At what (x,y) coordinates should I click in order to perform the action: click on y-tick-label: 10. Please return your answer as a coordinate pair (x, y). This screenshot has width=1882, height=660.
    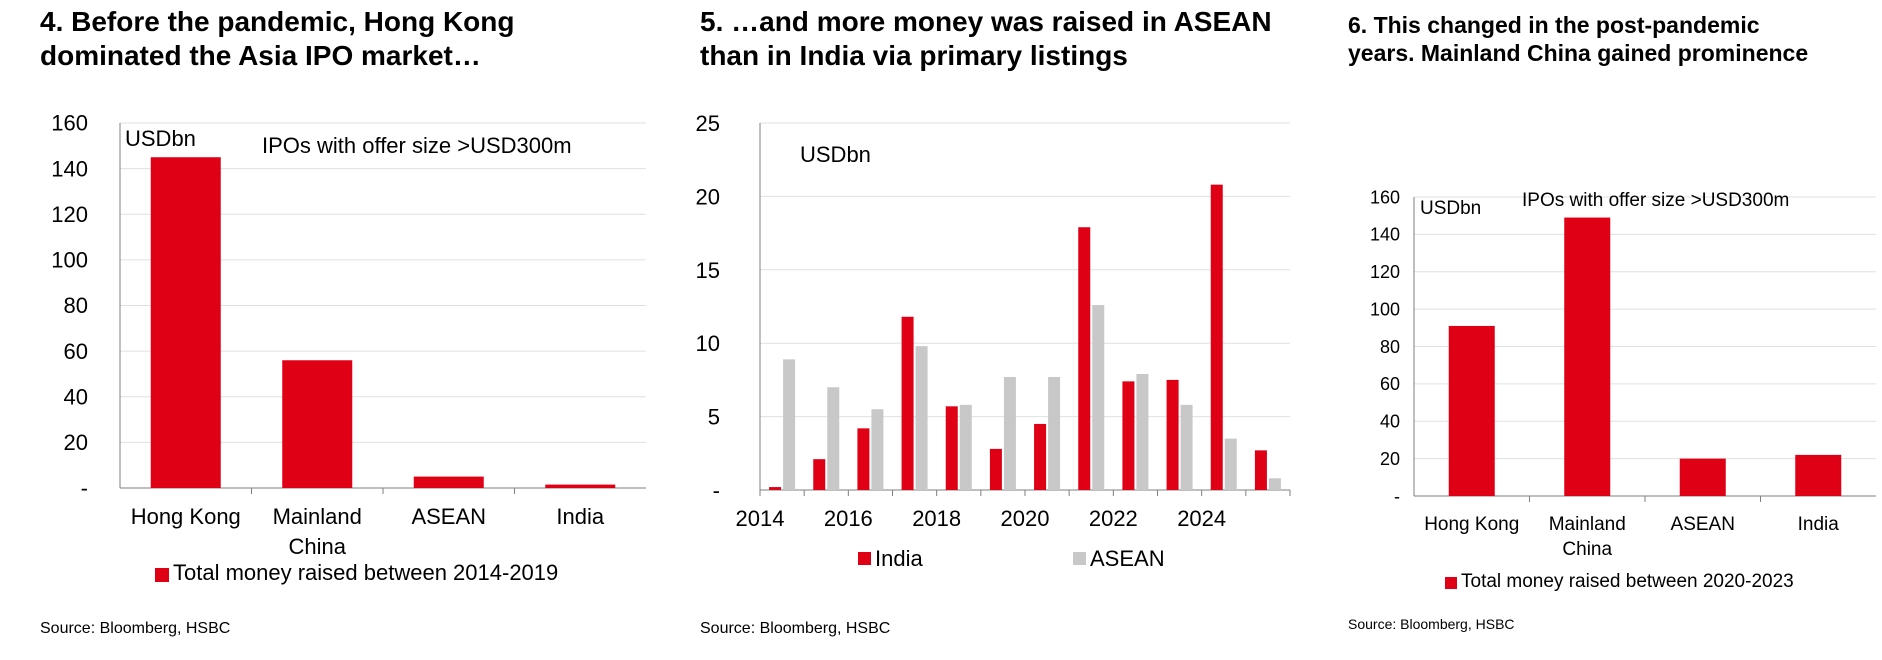
    Looking at the image, I should click on (708, 343).